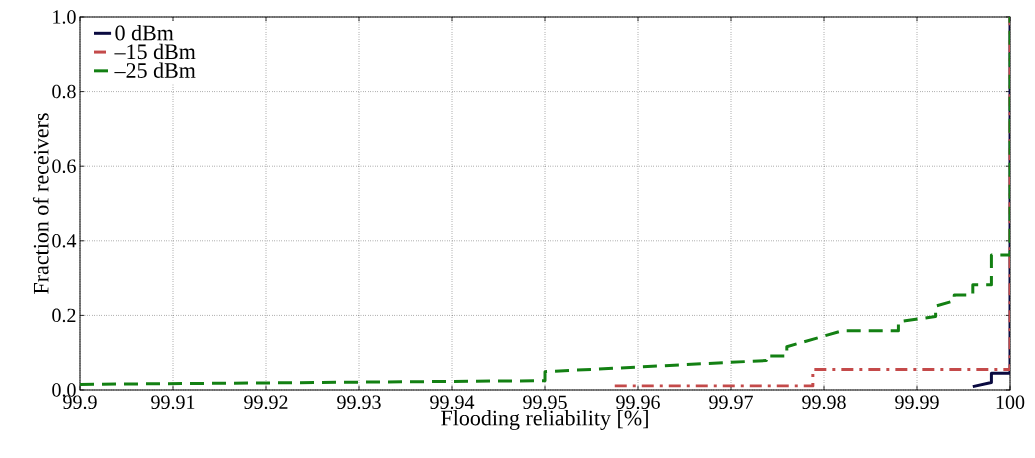 This screenshot has width=1035, height=458. I want to click on x-tick-label: 99.95, so click(545, 402).